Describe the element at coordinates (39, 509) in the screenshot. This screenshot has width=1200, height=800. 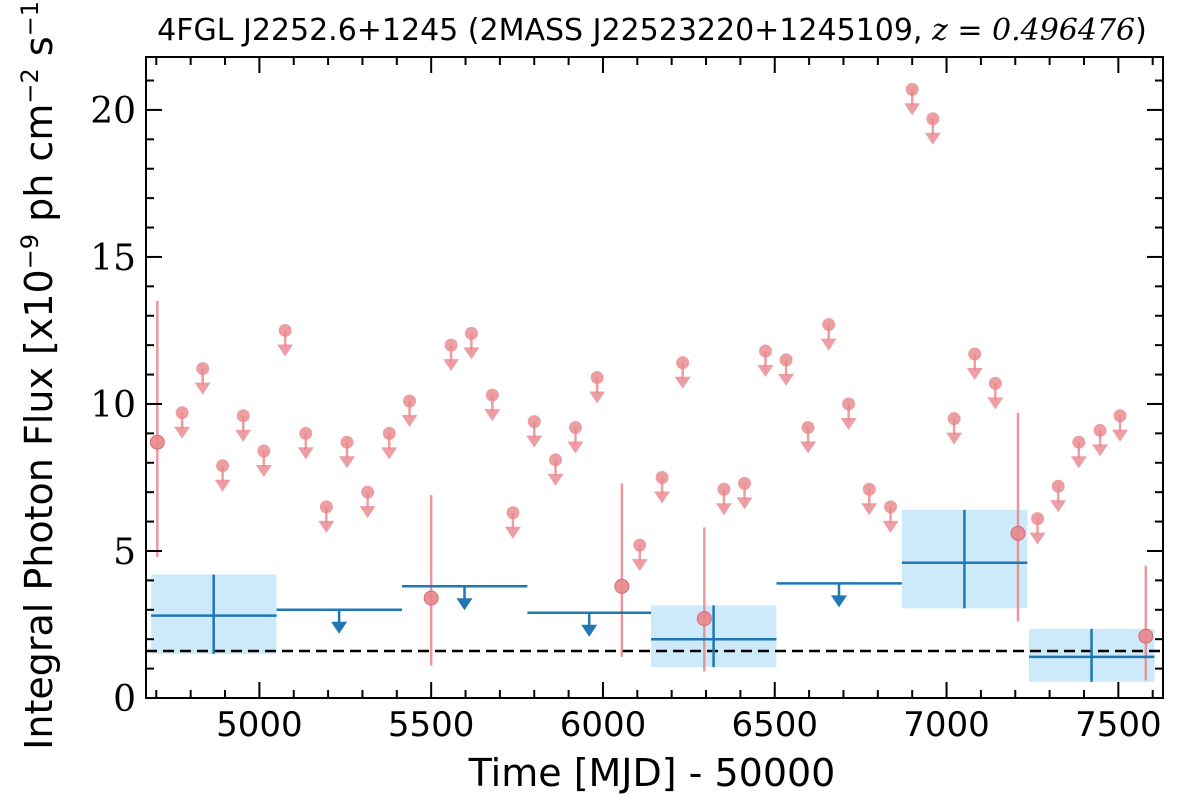
I see `ylabel-base: Integral Photon Flux [x10` at that location.